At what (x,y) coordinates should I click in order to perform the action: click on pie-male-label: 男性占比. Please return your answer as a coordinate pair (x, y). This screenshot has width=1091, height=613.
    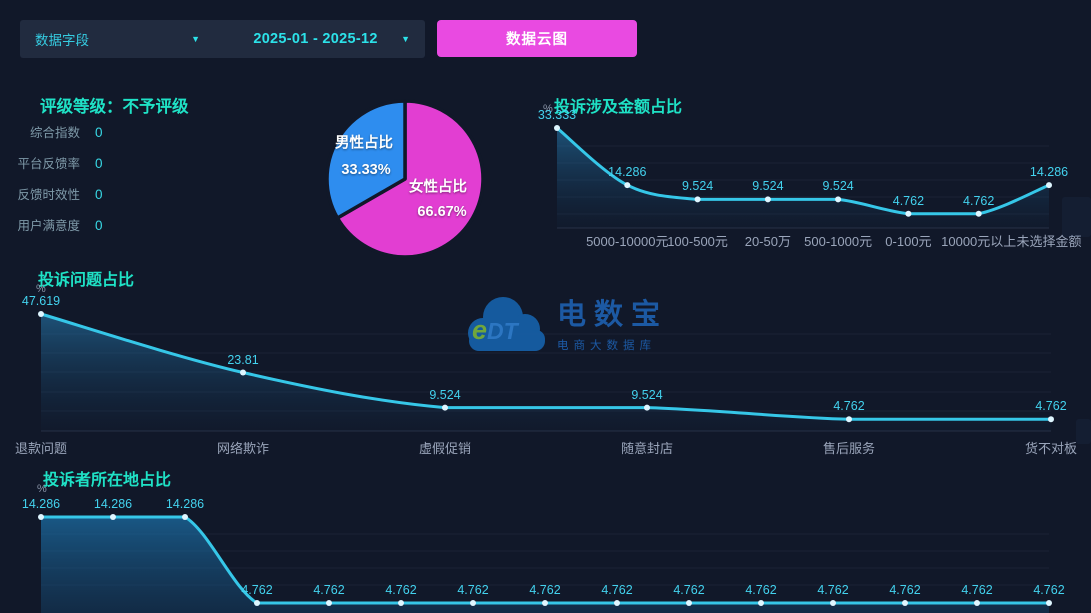
    Looking at the image, I should click on (364, 143).